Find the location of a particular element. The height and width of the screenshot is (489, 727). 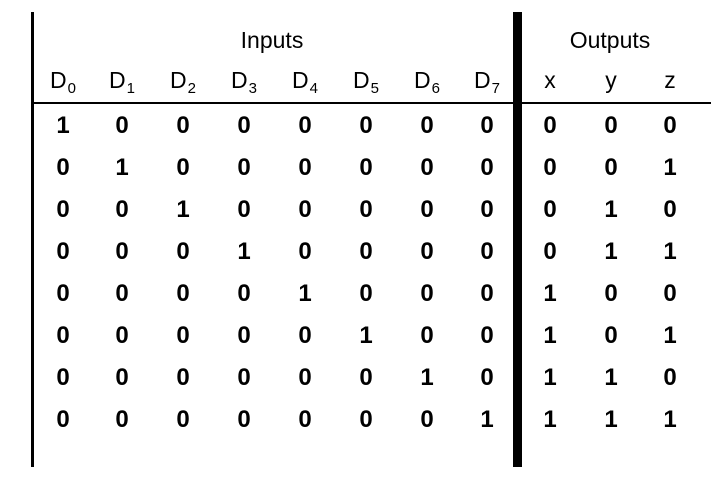

outputs-group-title: Outputs is located at coordinates (610, 40).